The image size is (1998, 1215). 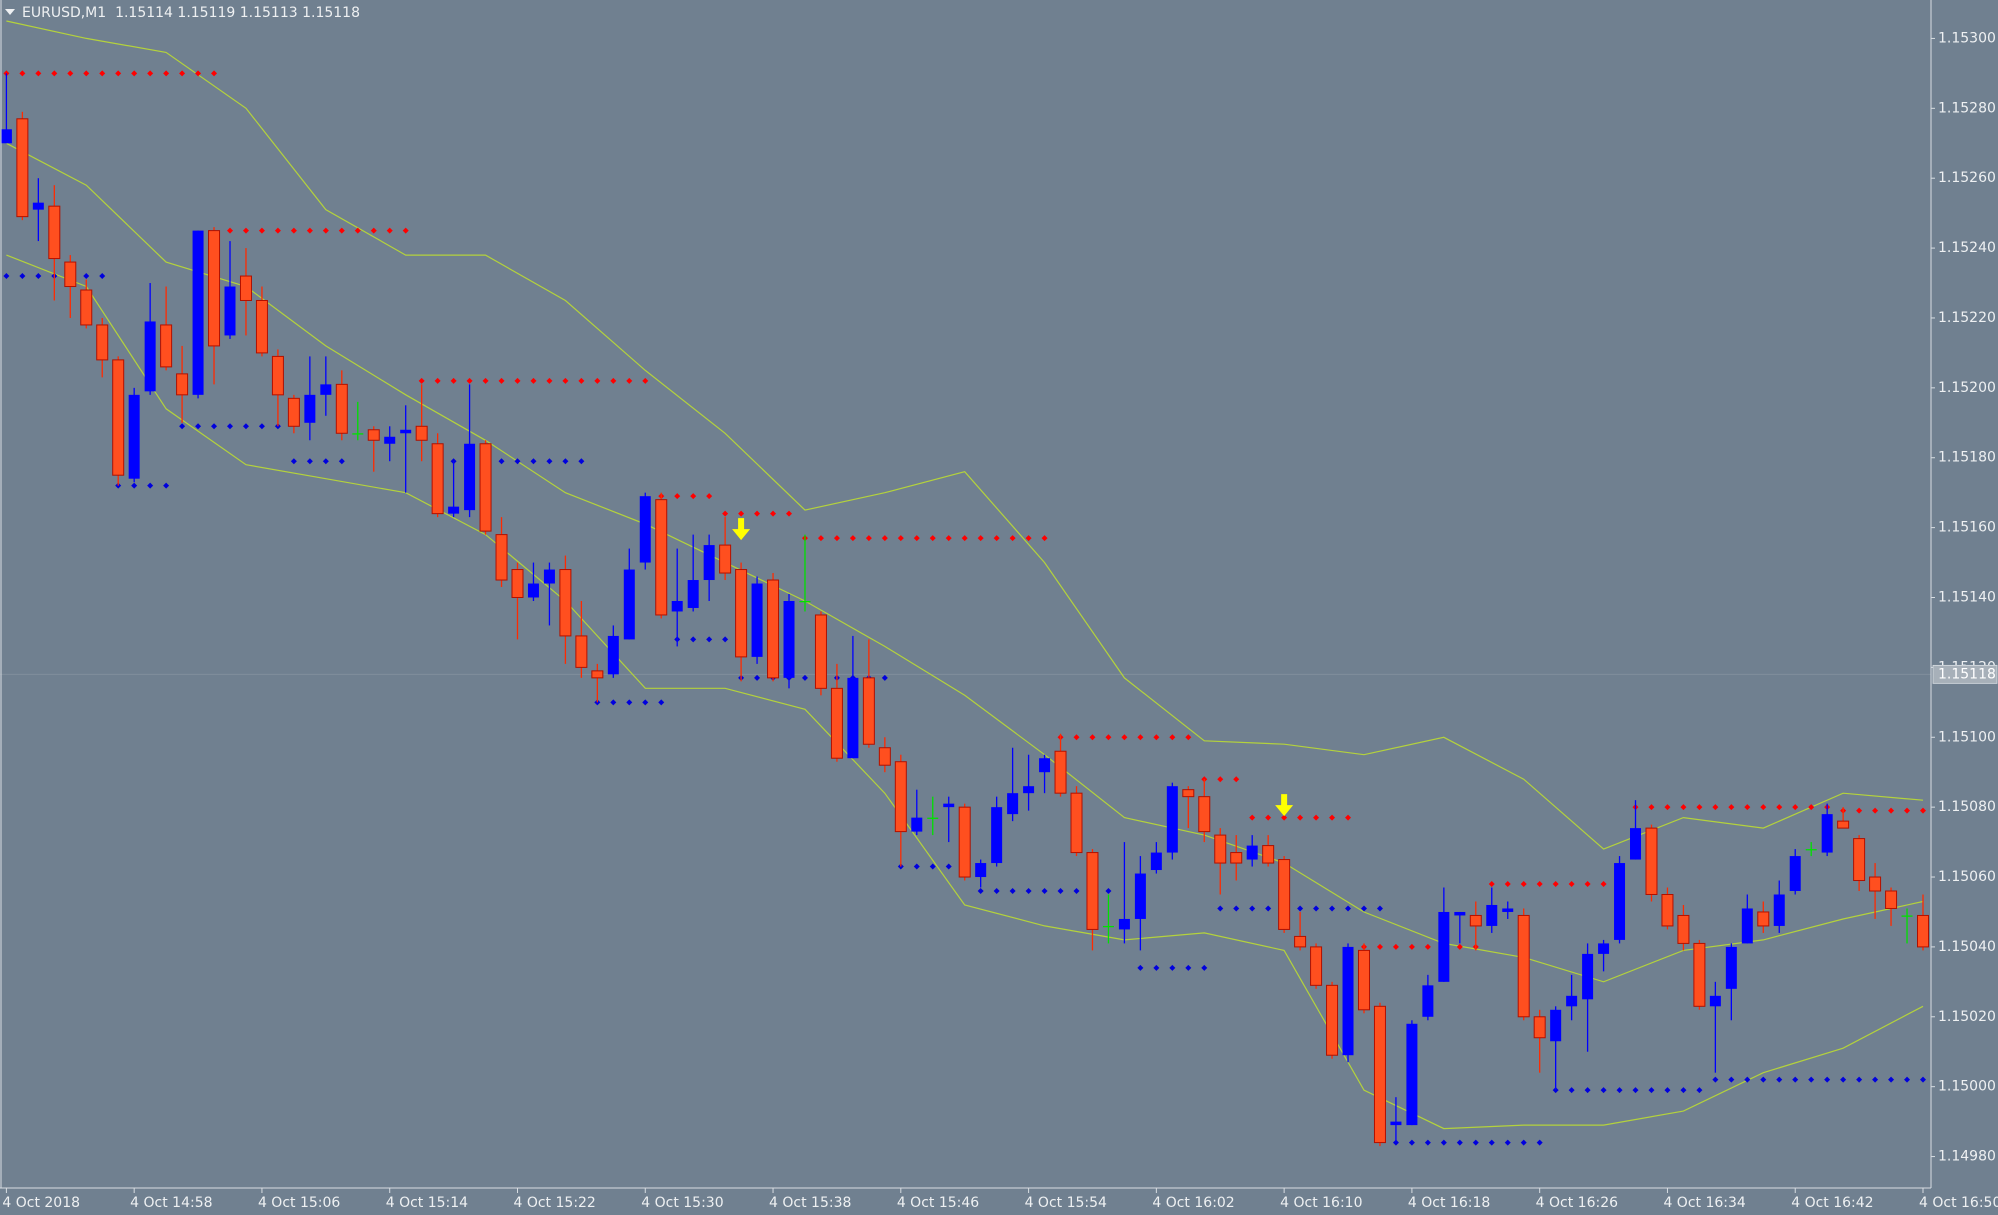 I want to click on y-tick-label: 1.15100, so click(x=1967, y=737).